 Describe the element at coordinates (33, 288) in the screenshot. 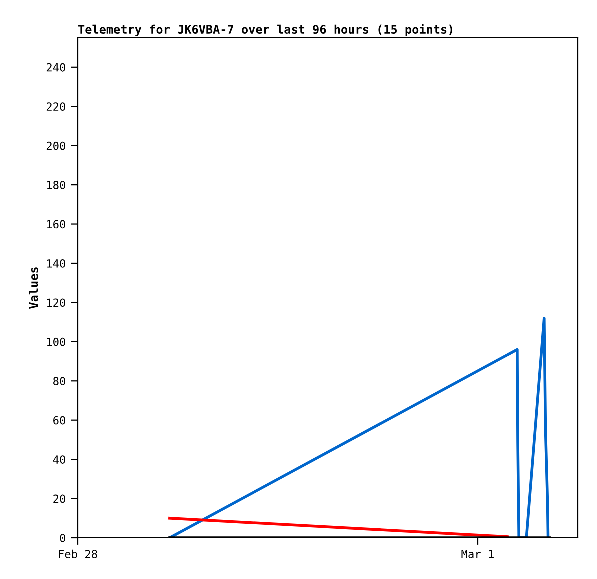

I see `y-axis-title: Values` at that location.